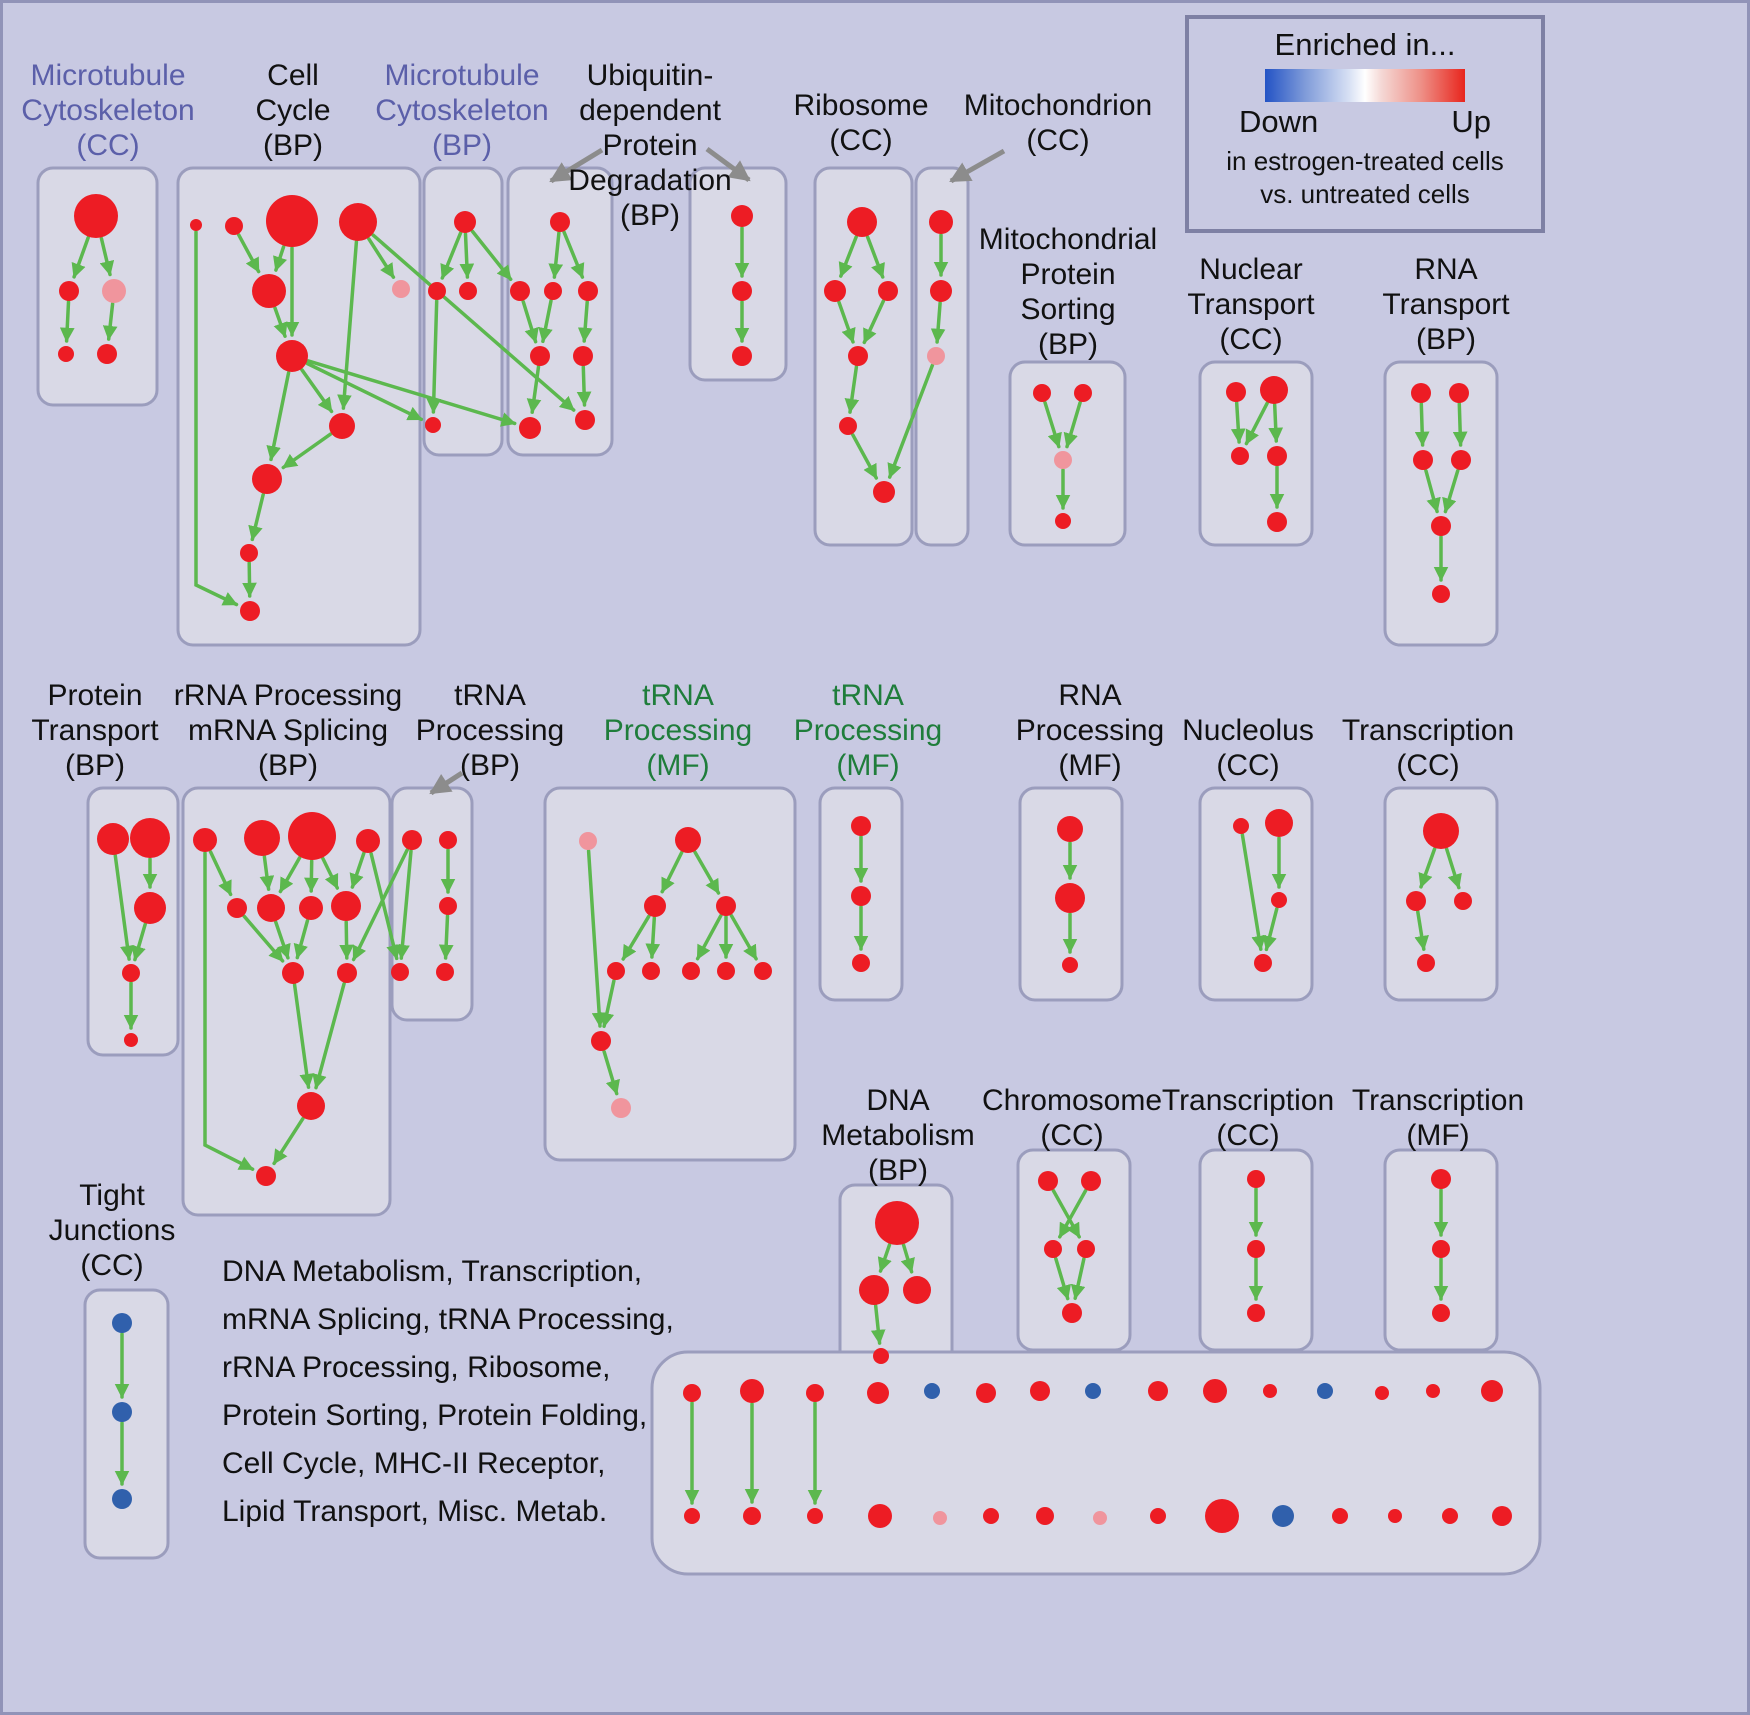 The image size is (1750, 1715). Describe the element at coordinates (1432, 491) in the screenshot. I see `edge-rt3-rt5` at that location.